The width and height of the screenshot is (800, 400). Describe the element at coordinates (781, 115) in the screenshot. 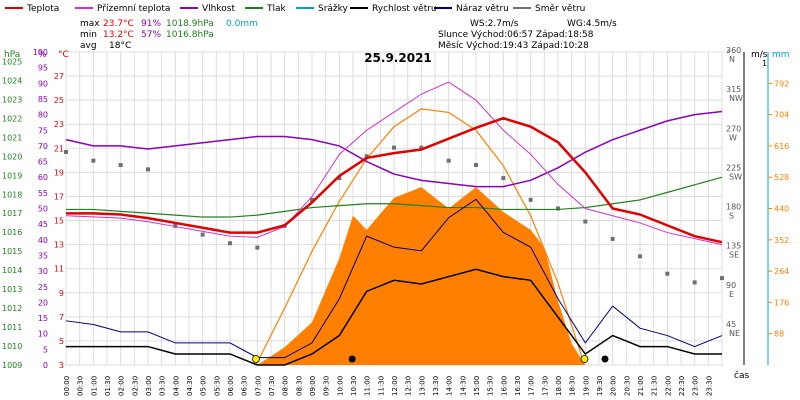

I see `solar-tick-label: 704` at that location.